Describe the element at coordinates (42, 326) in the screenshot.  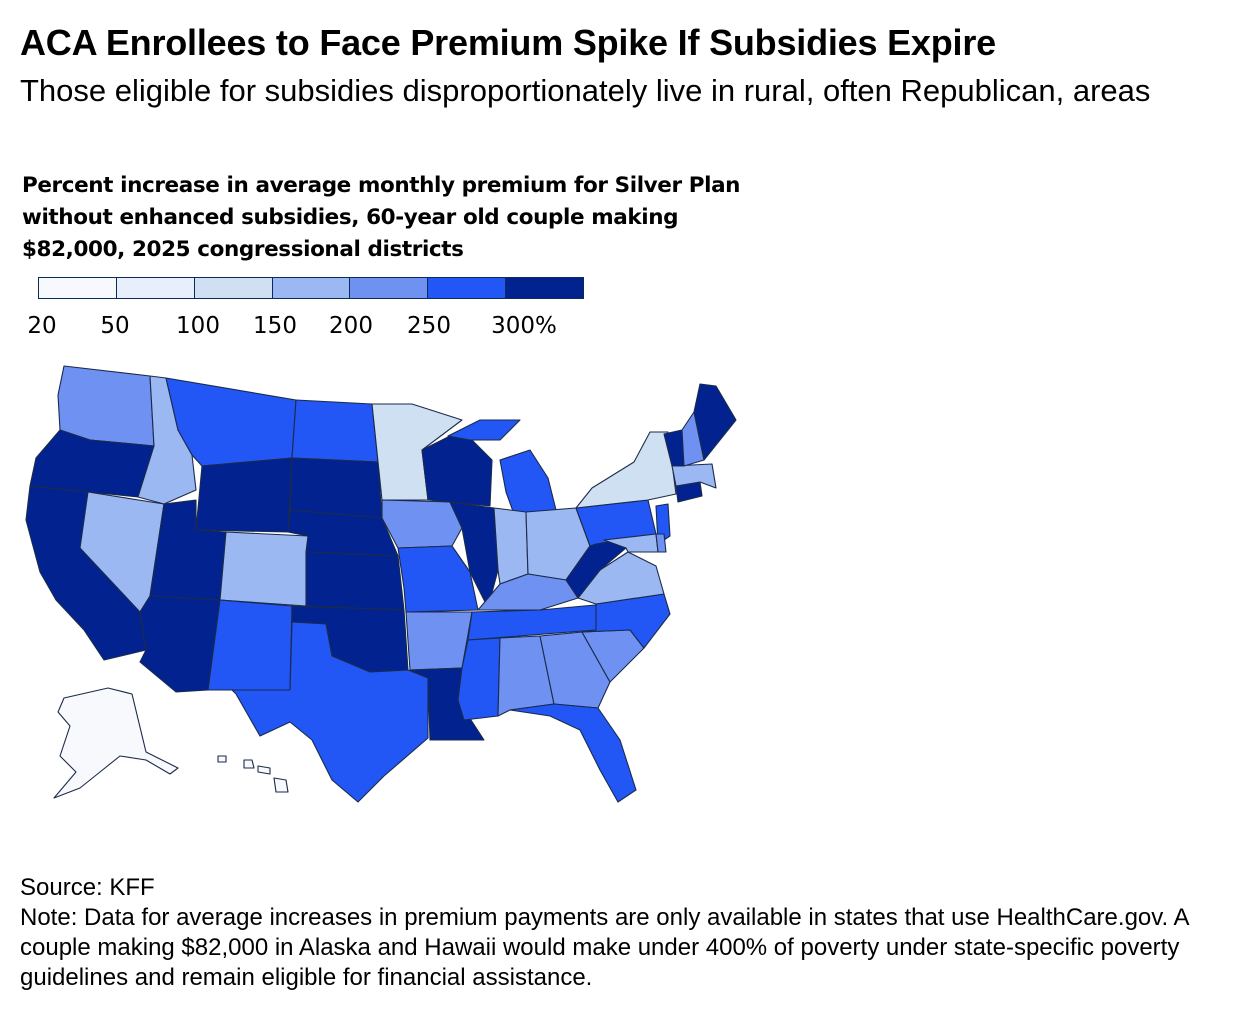
I see `legend-tick-20: 20` at that location.